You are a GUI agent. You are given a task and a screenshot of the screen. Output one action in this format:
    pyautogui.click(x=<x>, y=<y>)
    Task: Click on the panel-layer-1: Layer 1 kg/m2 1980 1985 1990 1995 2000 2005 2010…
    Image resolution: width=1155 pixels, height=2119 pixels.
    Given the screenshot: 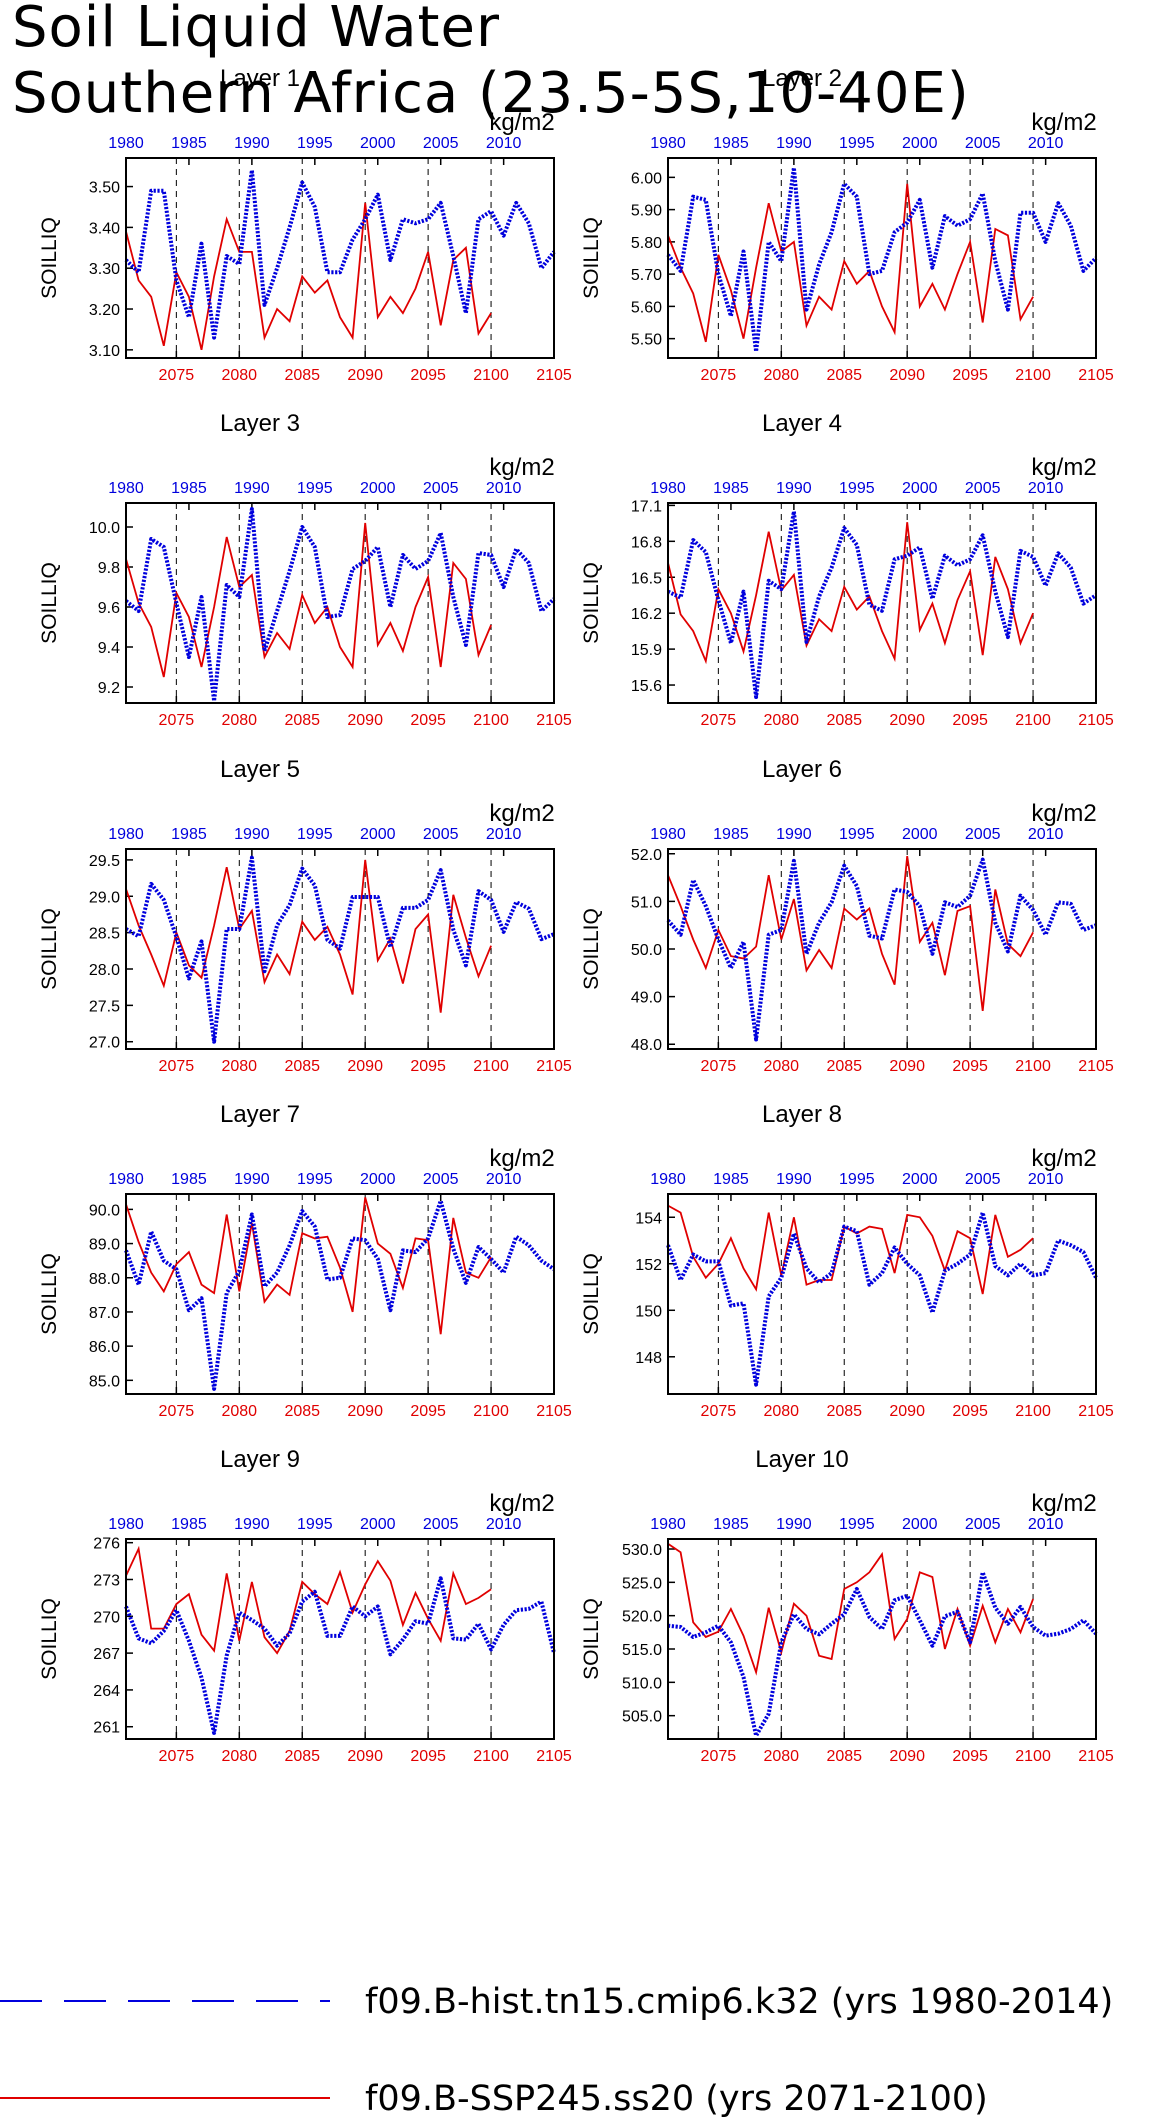 What is the action you would take?
    pyautogui.click(x=305, y=224)
    